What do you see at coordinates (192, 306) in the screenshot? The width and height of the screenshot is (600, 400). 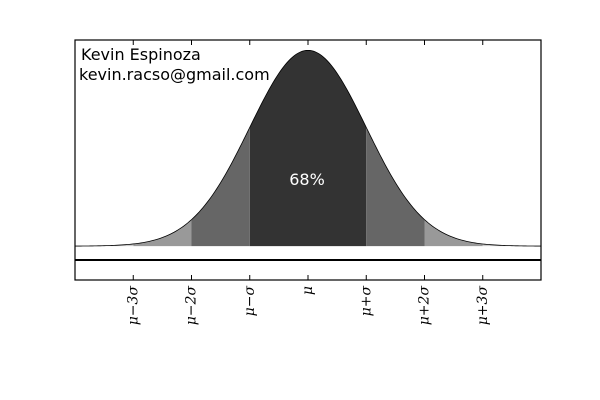 I see `tick-label-1: μ−2σ` at bounding box center [192, 306].